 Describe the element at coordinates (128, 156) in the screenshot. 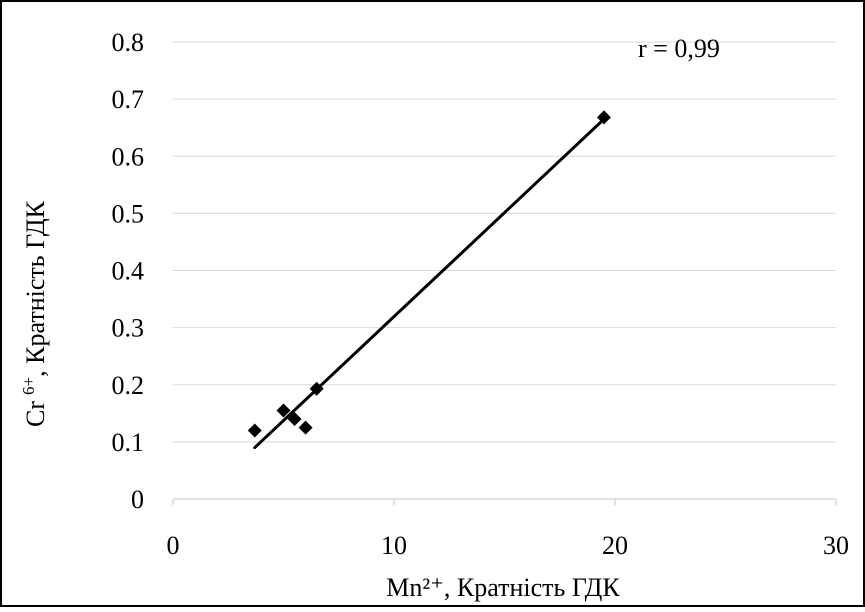

I see `y-tick-label: 0.6` at that location.